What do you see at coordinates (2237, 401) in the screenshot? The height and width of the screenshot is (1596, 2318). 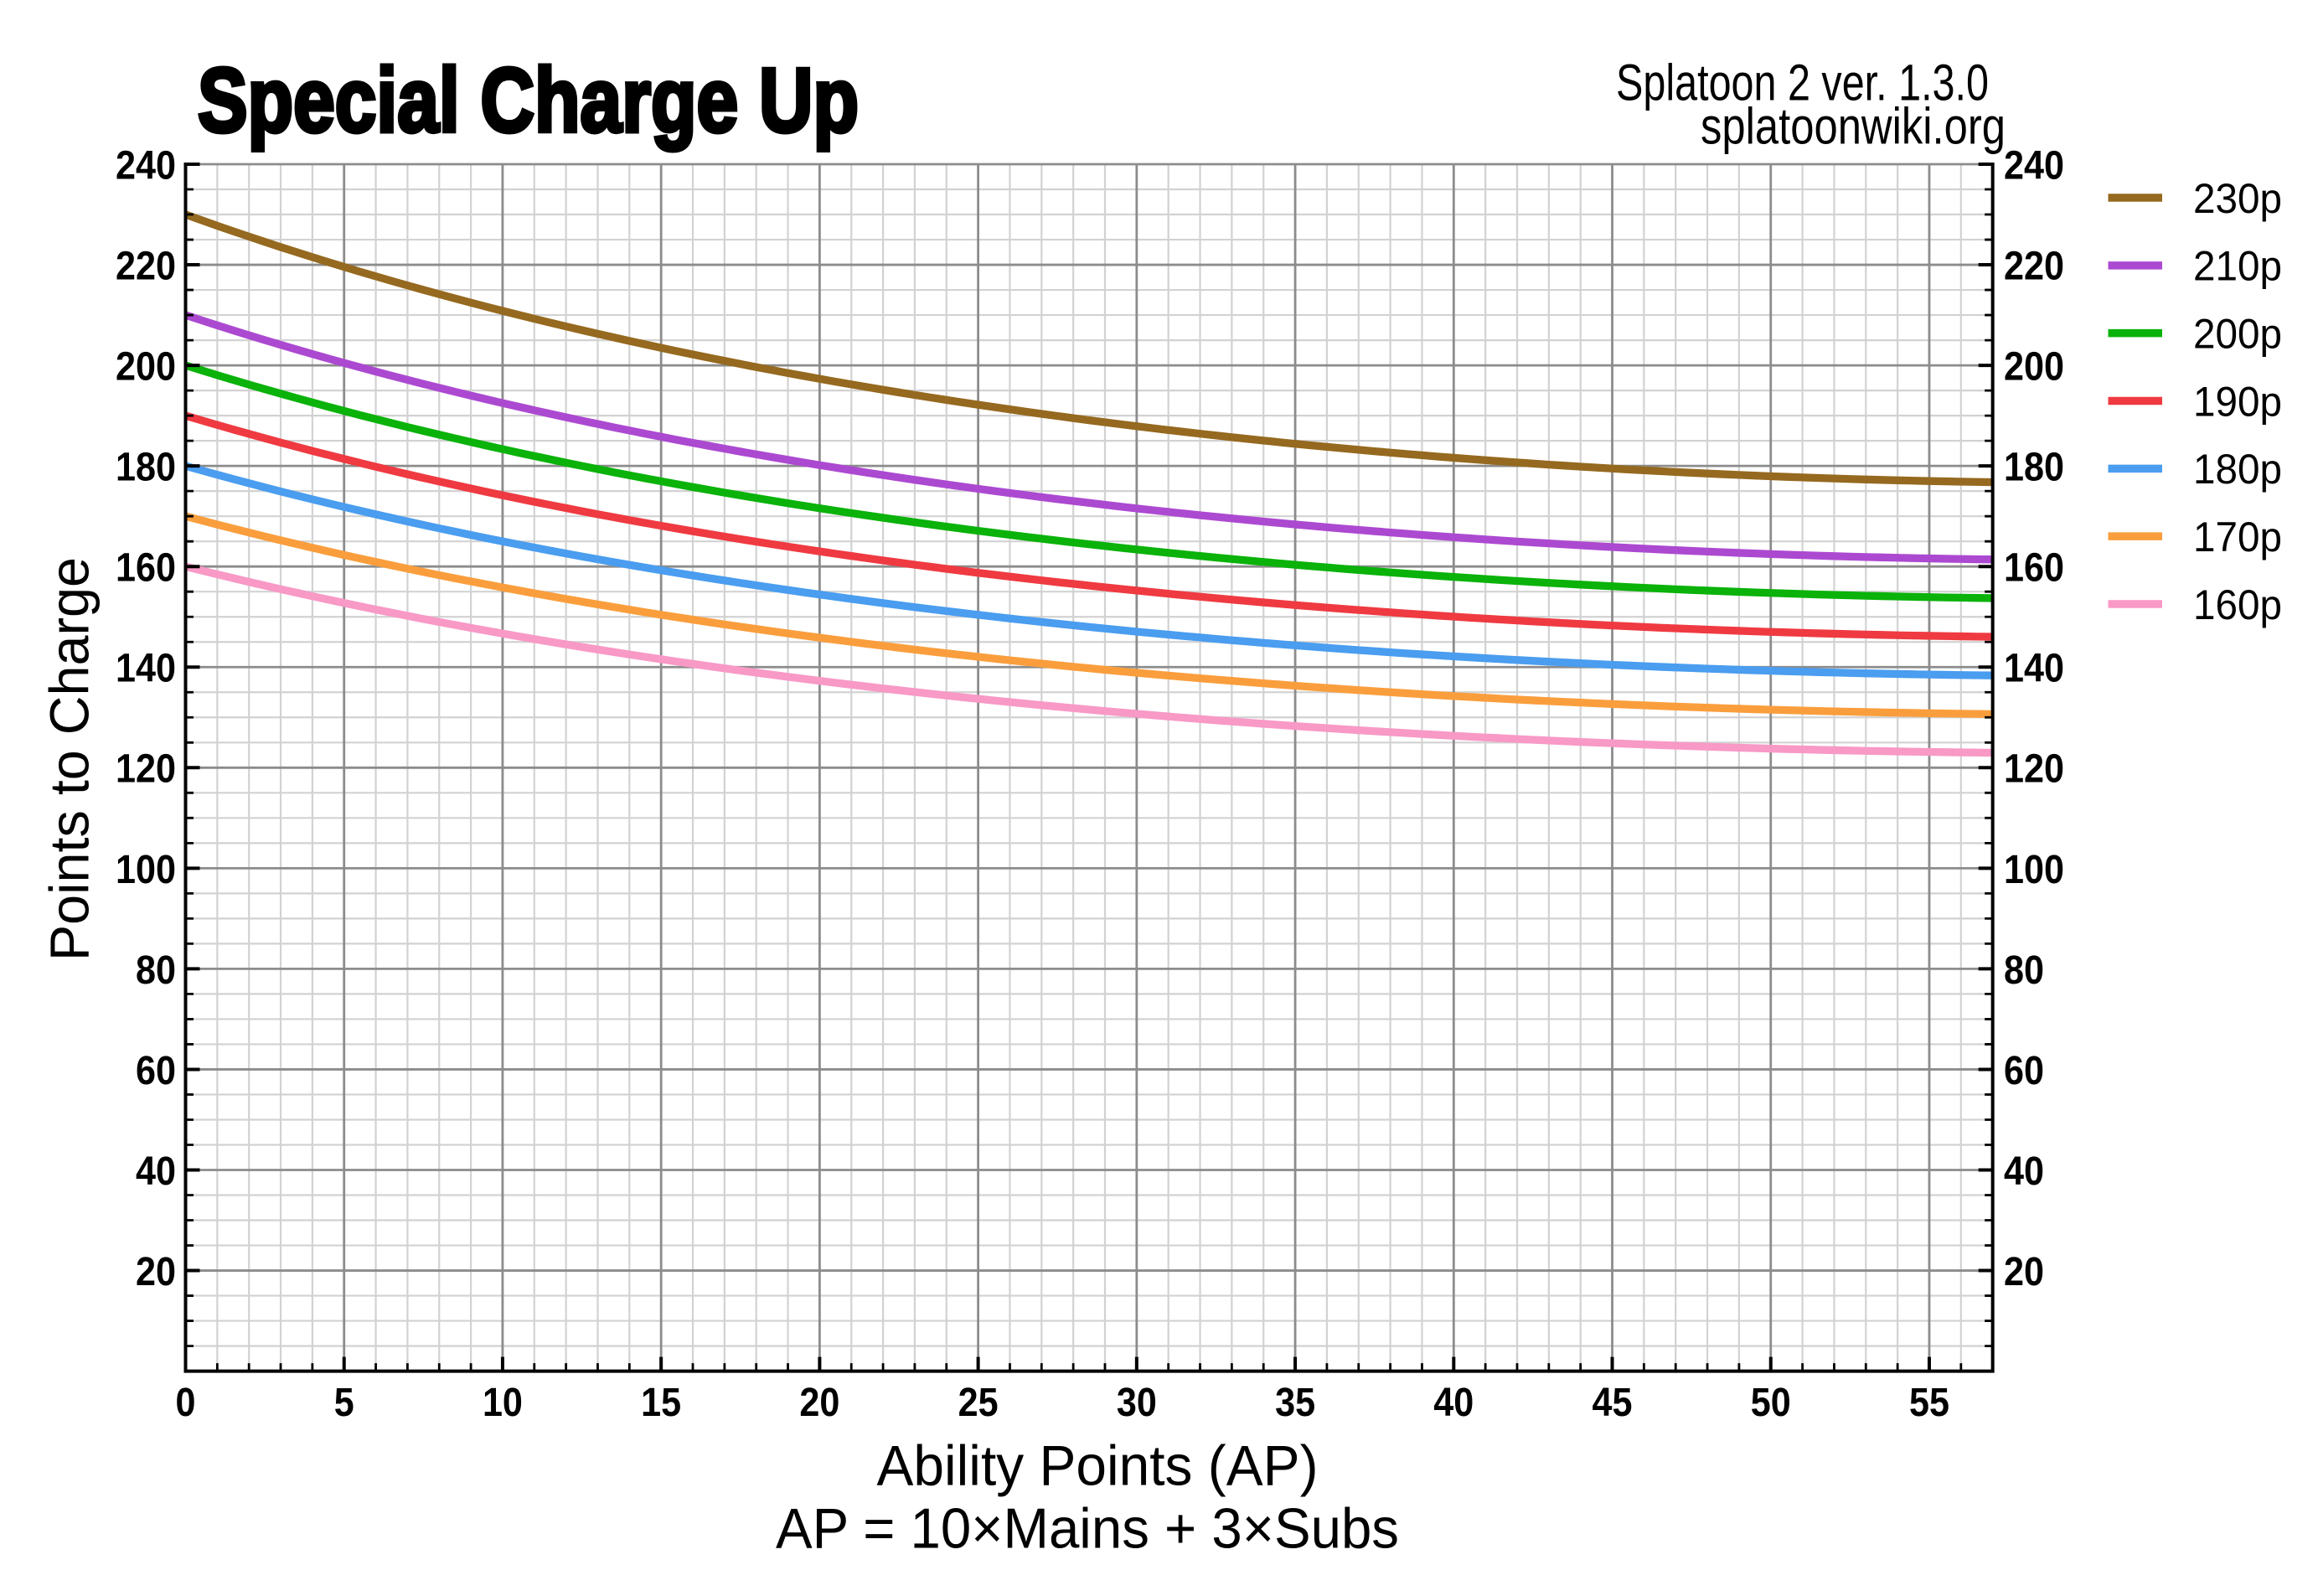 I see `svg-text: 190p` at bounding box center [2237, 401].